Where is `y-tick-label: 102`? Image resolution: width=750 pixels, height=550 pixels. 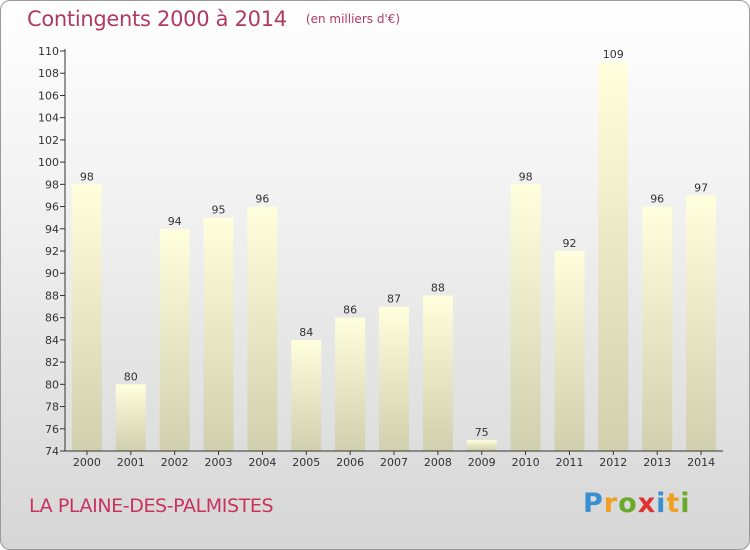 y-tick-label: 102 is located at coordinates (48, 140).